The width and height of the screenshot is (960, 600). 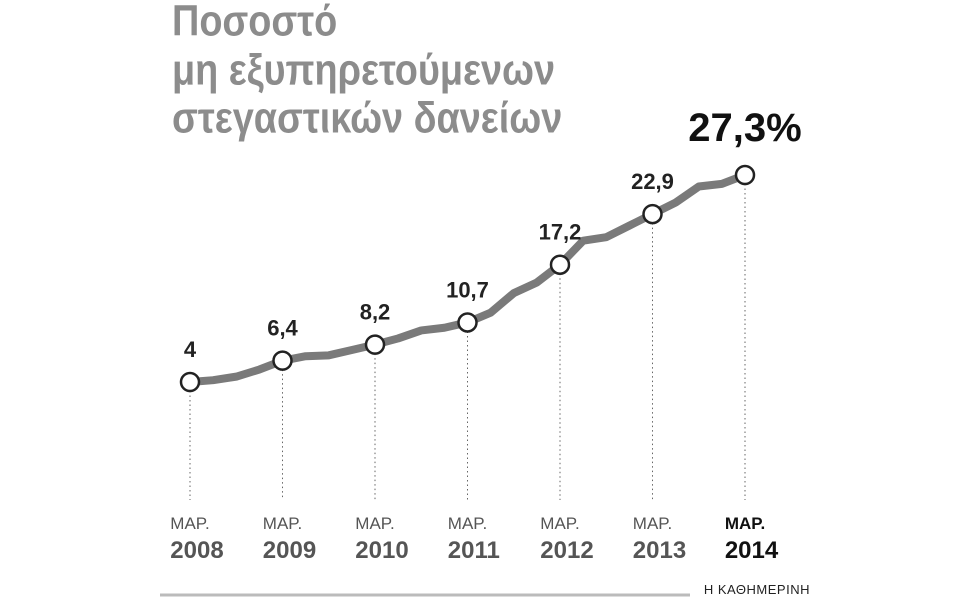 I want to click on x-tick-label: ΜΑΡ. 2010, so click(x=382, y=539).